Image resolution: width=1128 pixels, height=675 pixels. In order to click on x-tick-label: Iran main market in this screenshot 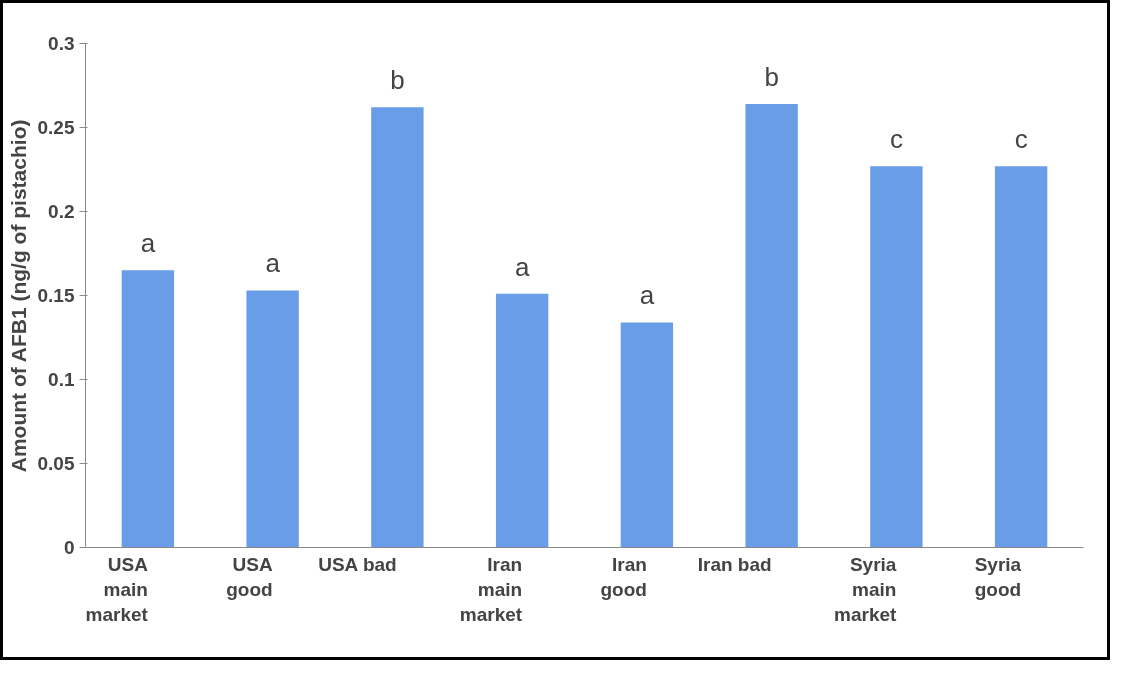, I will do `click(491, 589)`.